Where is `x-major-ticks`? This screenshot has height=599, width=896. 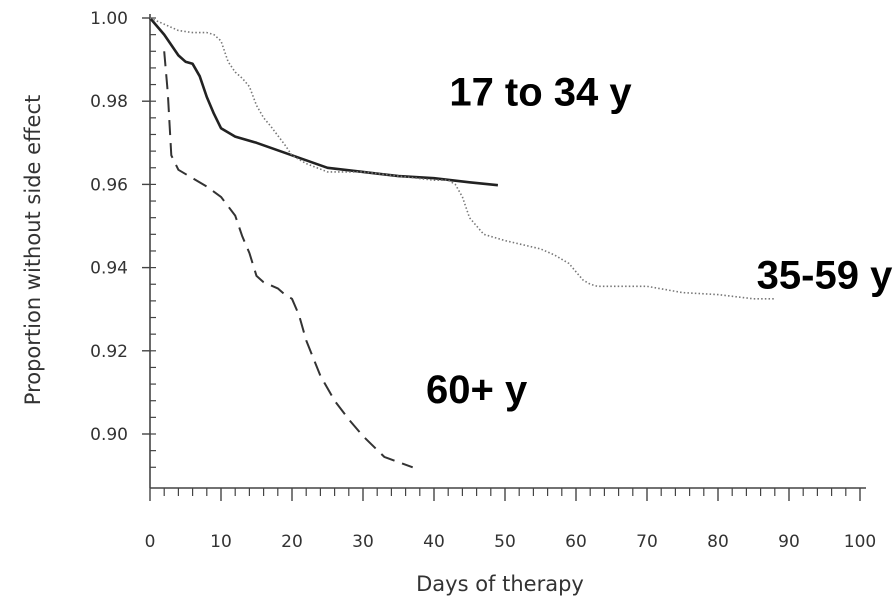
x-major-ticks is located at coordinates (505, 494).